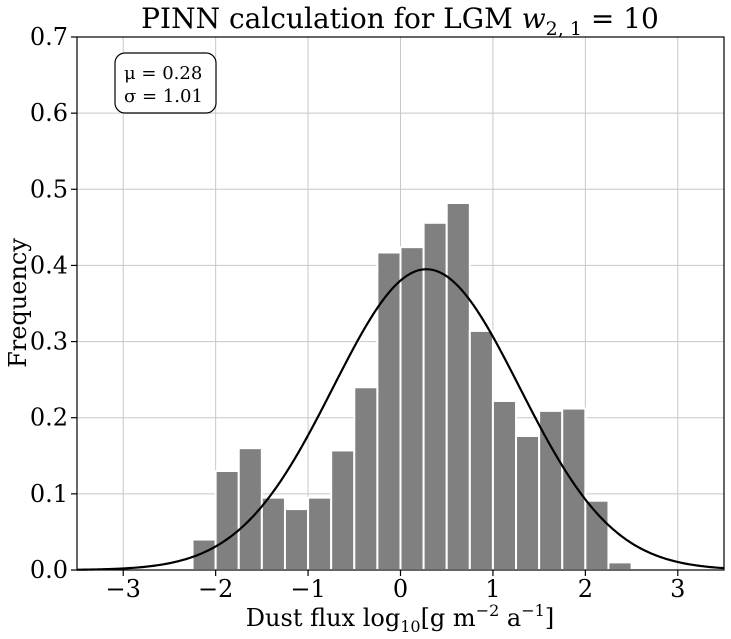  I want to click on y-tick-label-0: 0.0, so click(49, 570).